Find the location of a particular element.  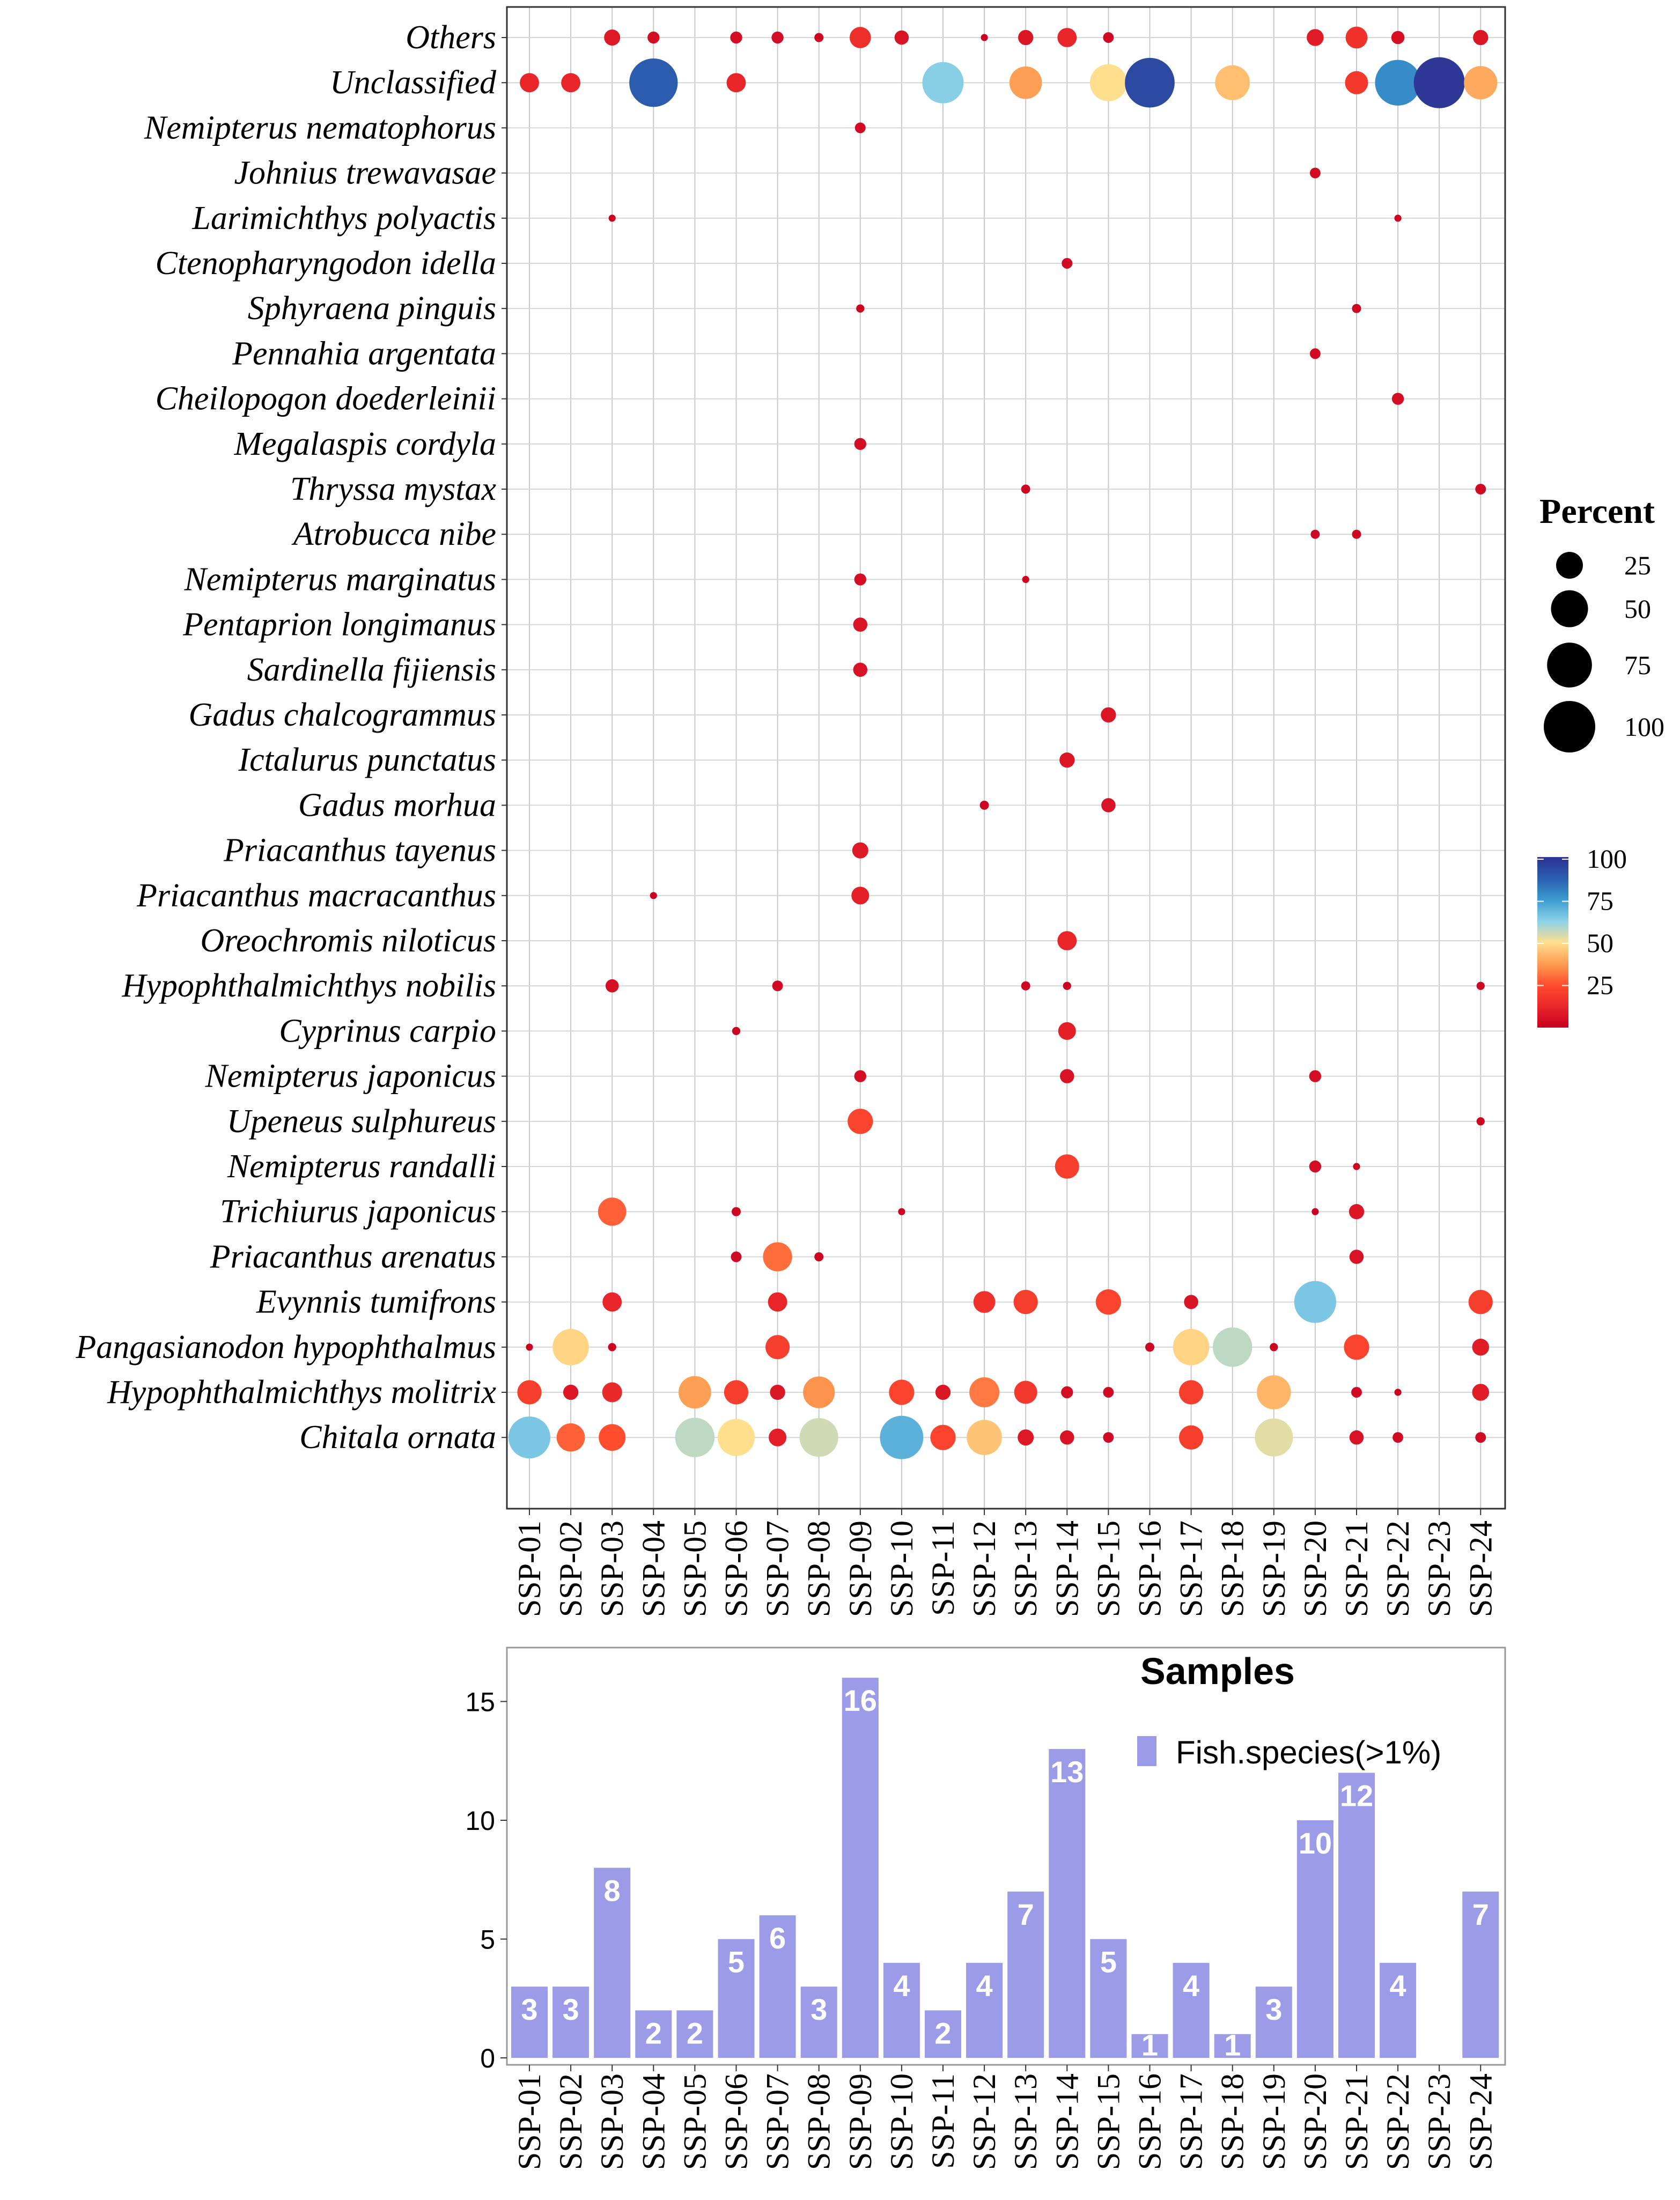

species-label: Pentaprion longimanus is located at coordinates (339, 625).